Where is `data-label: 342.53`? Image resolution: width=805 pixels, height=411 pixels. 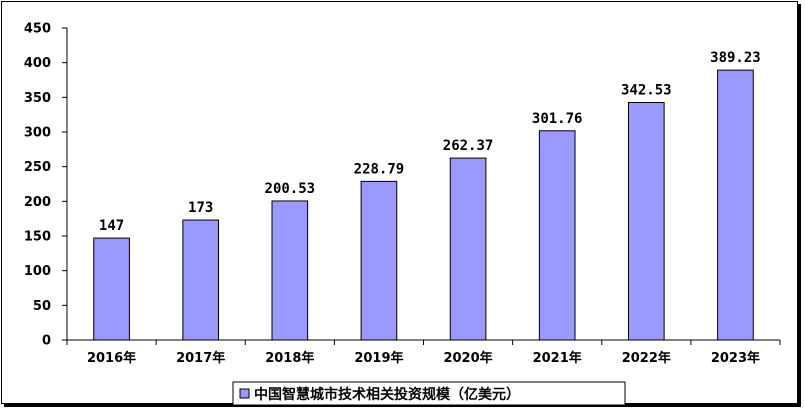
data-label: 342.53 is located at coordinates (646, 91).